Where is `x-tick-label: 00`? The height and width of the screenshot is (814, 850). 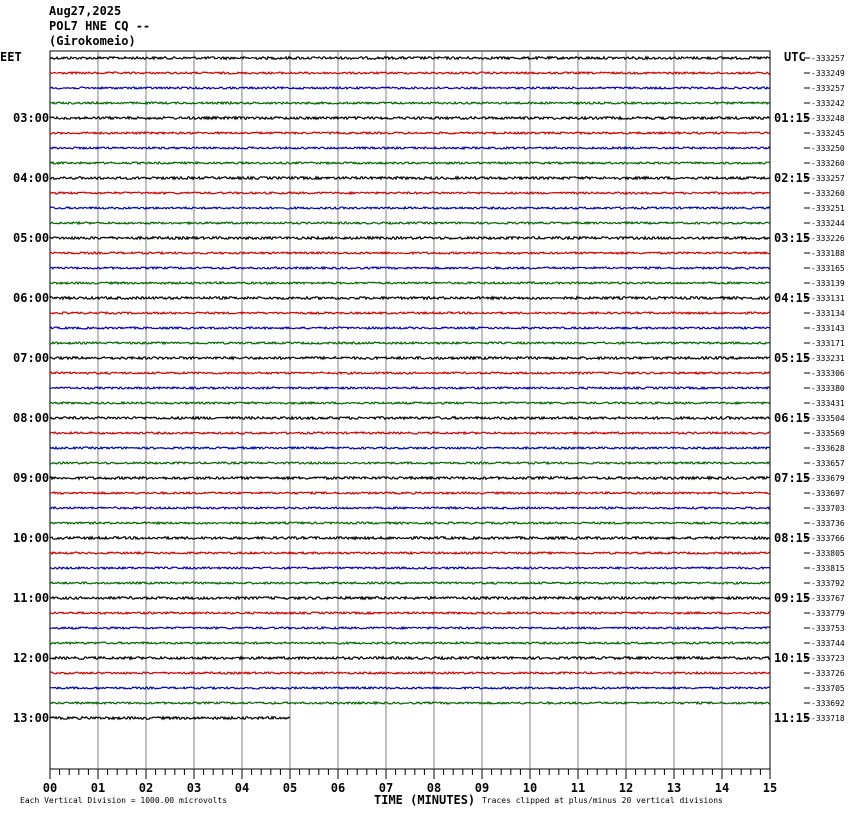 x-tick-label: 00 is located at coordinates (50, 788).